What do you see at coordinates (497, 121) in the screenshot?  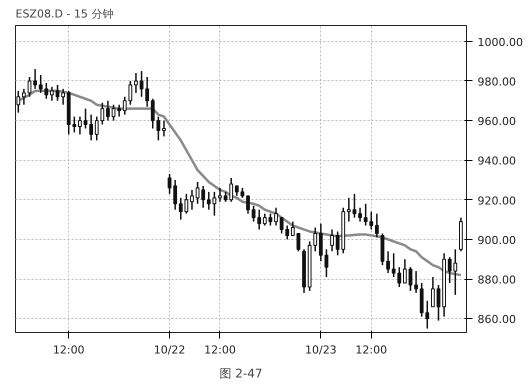 I see `y-tick-label: 960.00` at bounding box center [497, 121].